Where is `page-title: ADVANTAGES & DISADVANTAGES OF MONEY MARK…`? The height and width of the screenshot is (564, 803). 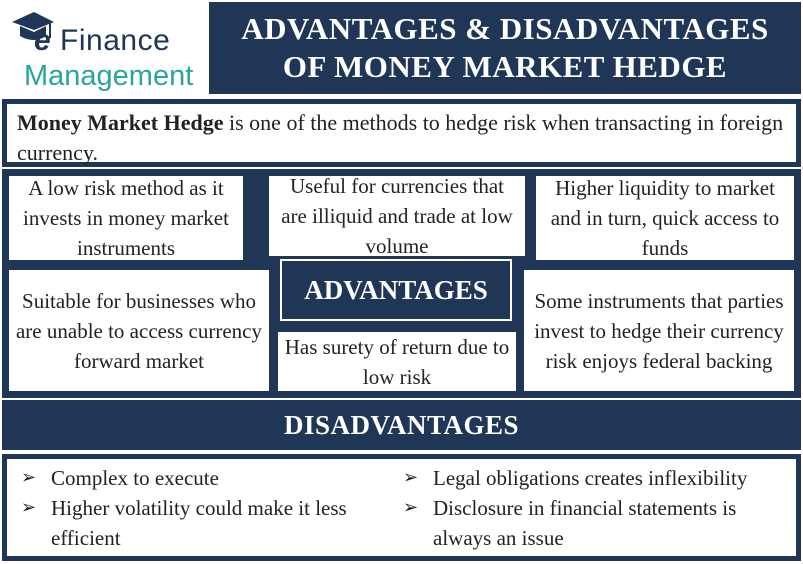 page-title: ADVANTAGES & DISADVANTAGES OF MONEY MARK… is located at coordinates (505, 48).